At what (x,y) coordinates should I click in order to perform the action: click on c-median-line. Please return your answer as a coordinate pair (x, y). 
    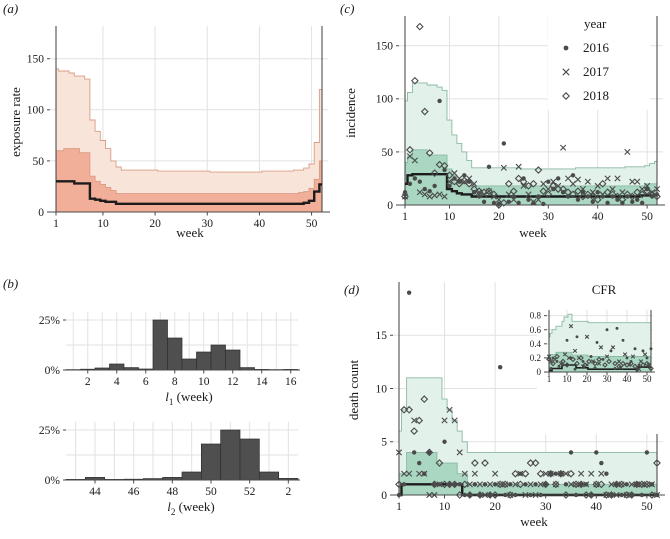
    Looking at the image, I should click on (531, 185).